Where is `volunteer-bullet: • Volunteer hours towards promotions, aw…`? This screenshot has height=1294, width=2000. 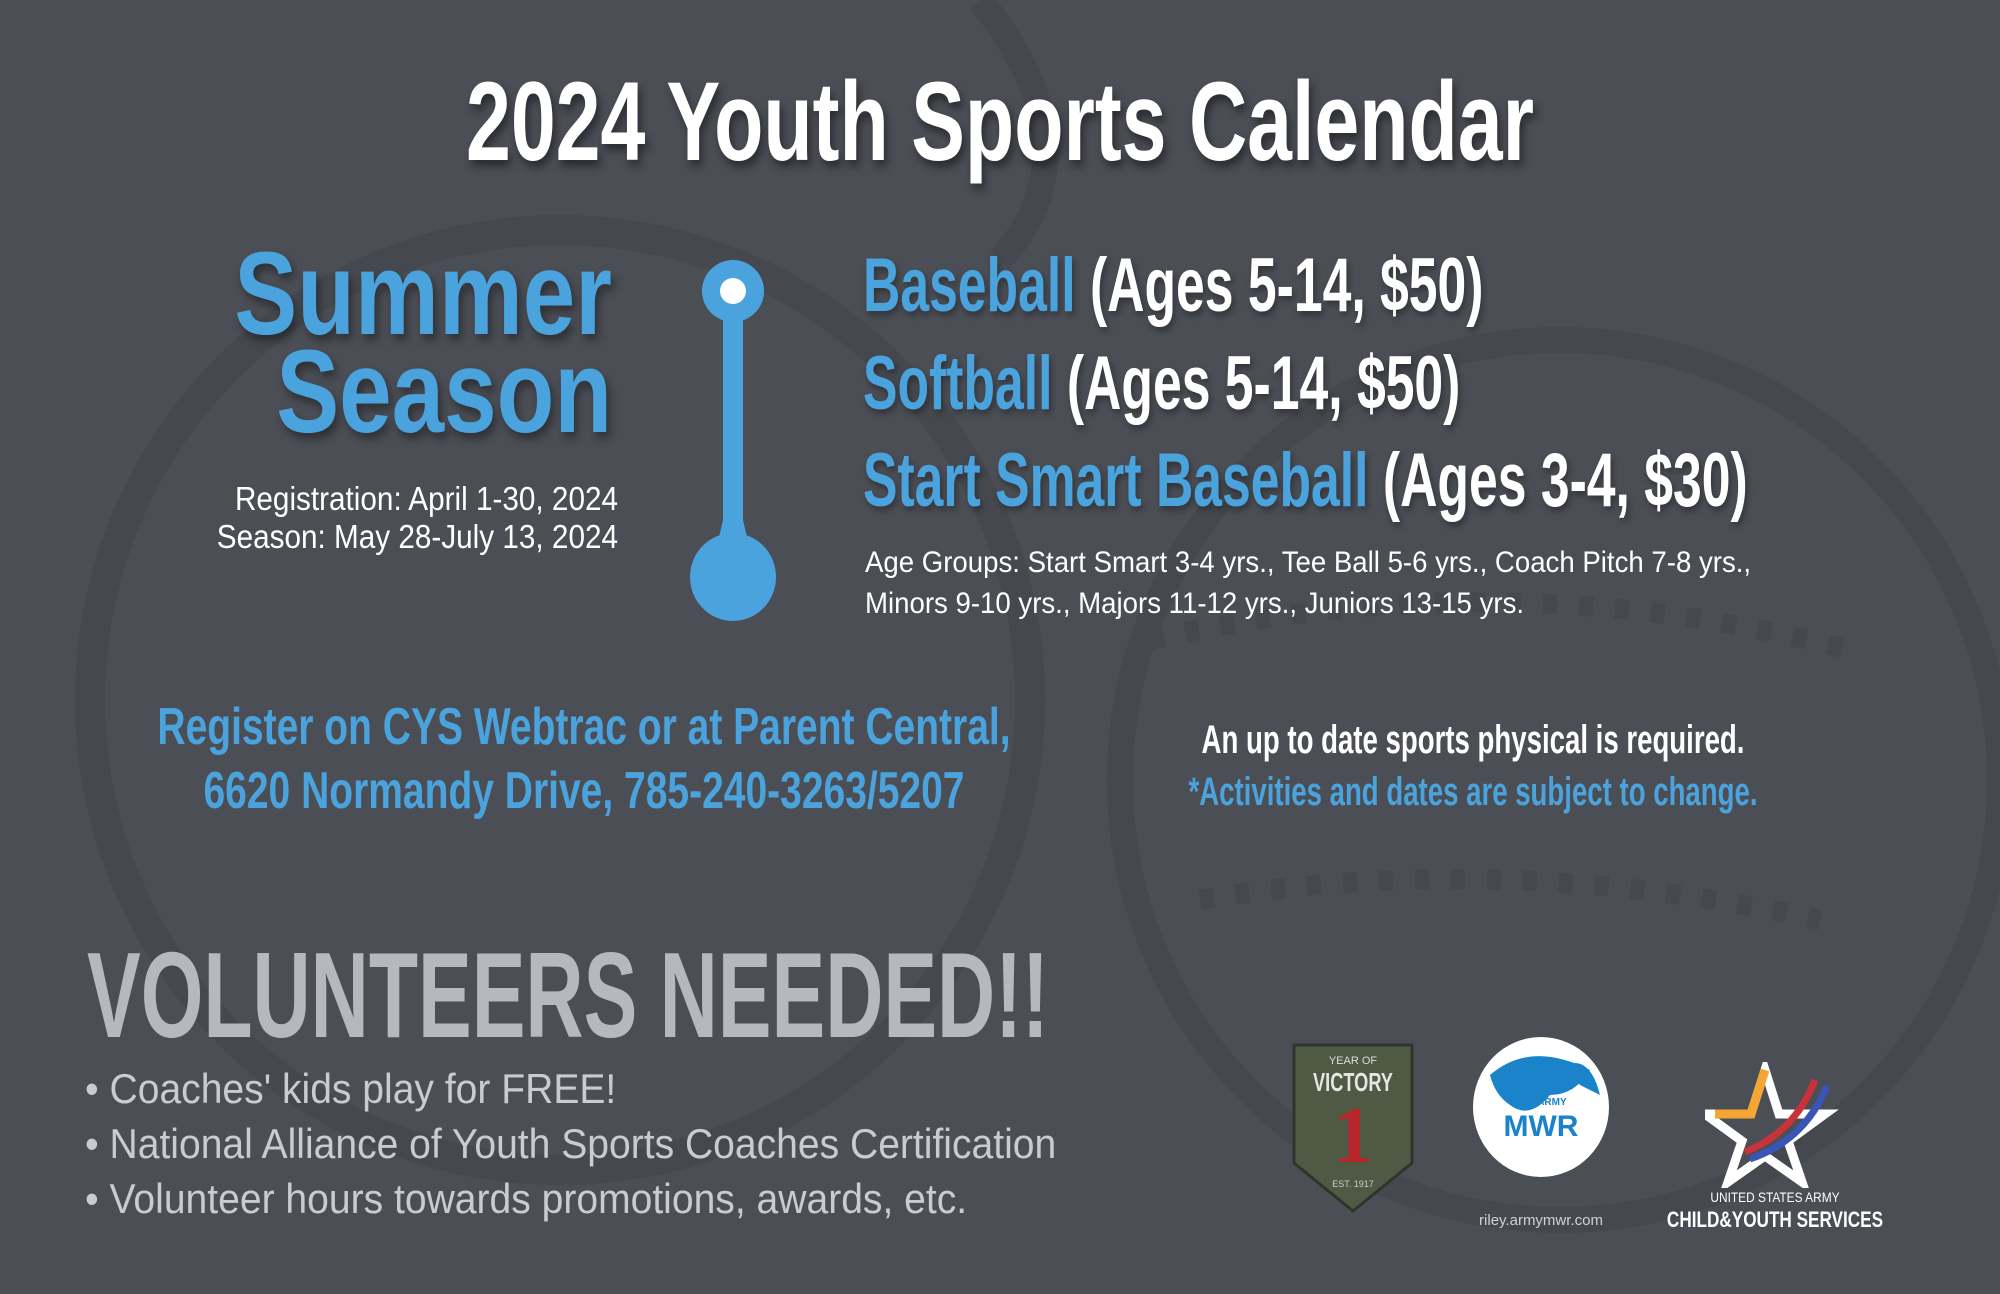
volunteer-bullet: • Volunteer hours towards promotions, aw… is located at coordinates (526, 1198).